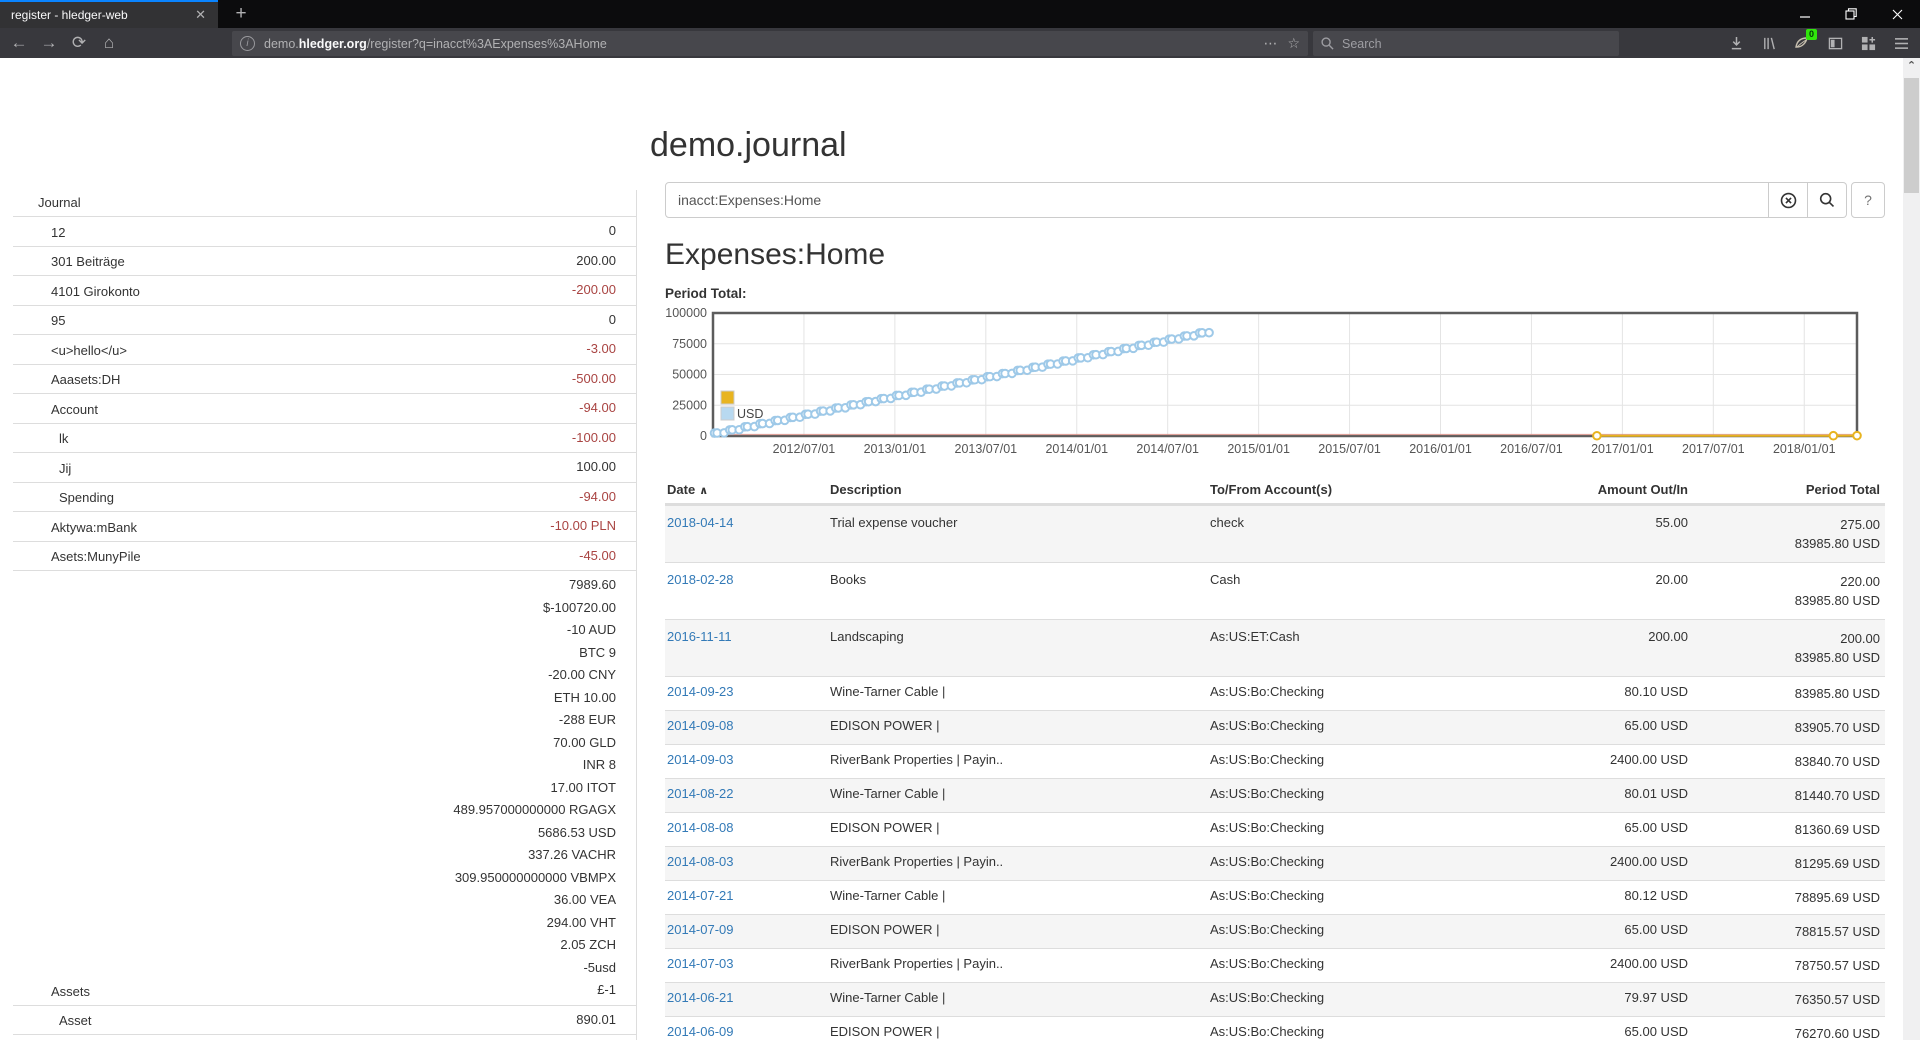 The width and height of the screenshot is (1920, 1040). Describe the element at coordinates (324, 409) in the screenshot. I see `sidebar-account-row: Account -94.00` at that location.